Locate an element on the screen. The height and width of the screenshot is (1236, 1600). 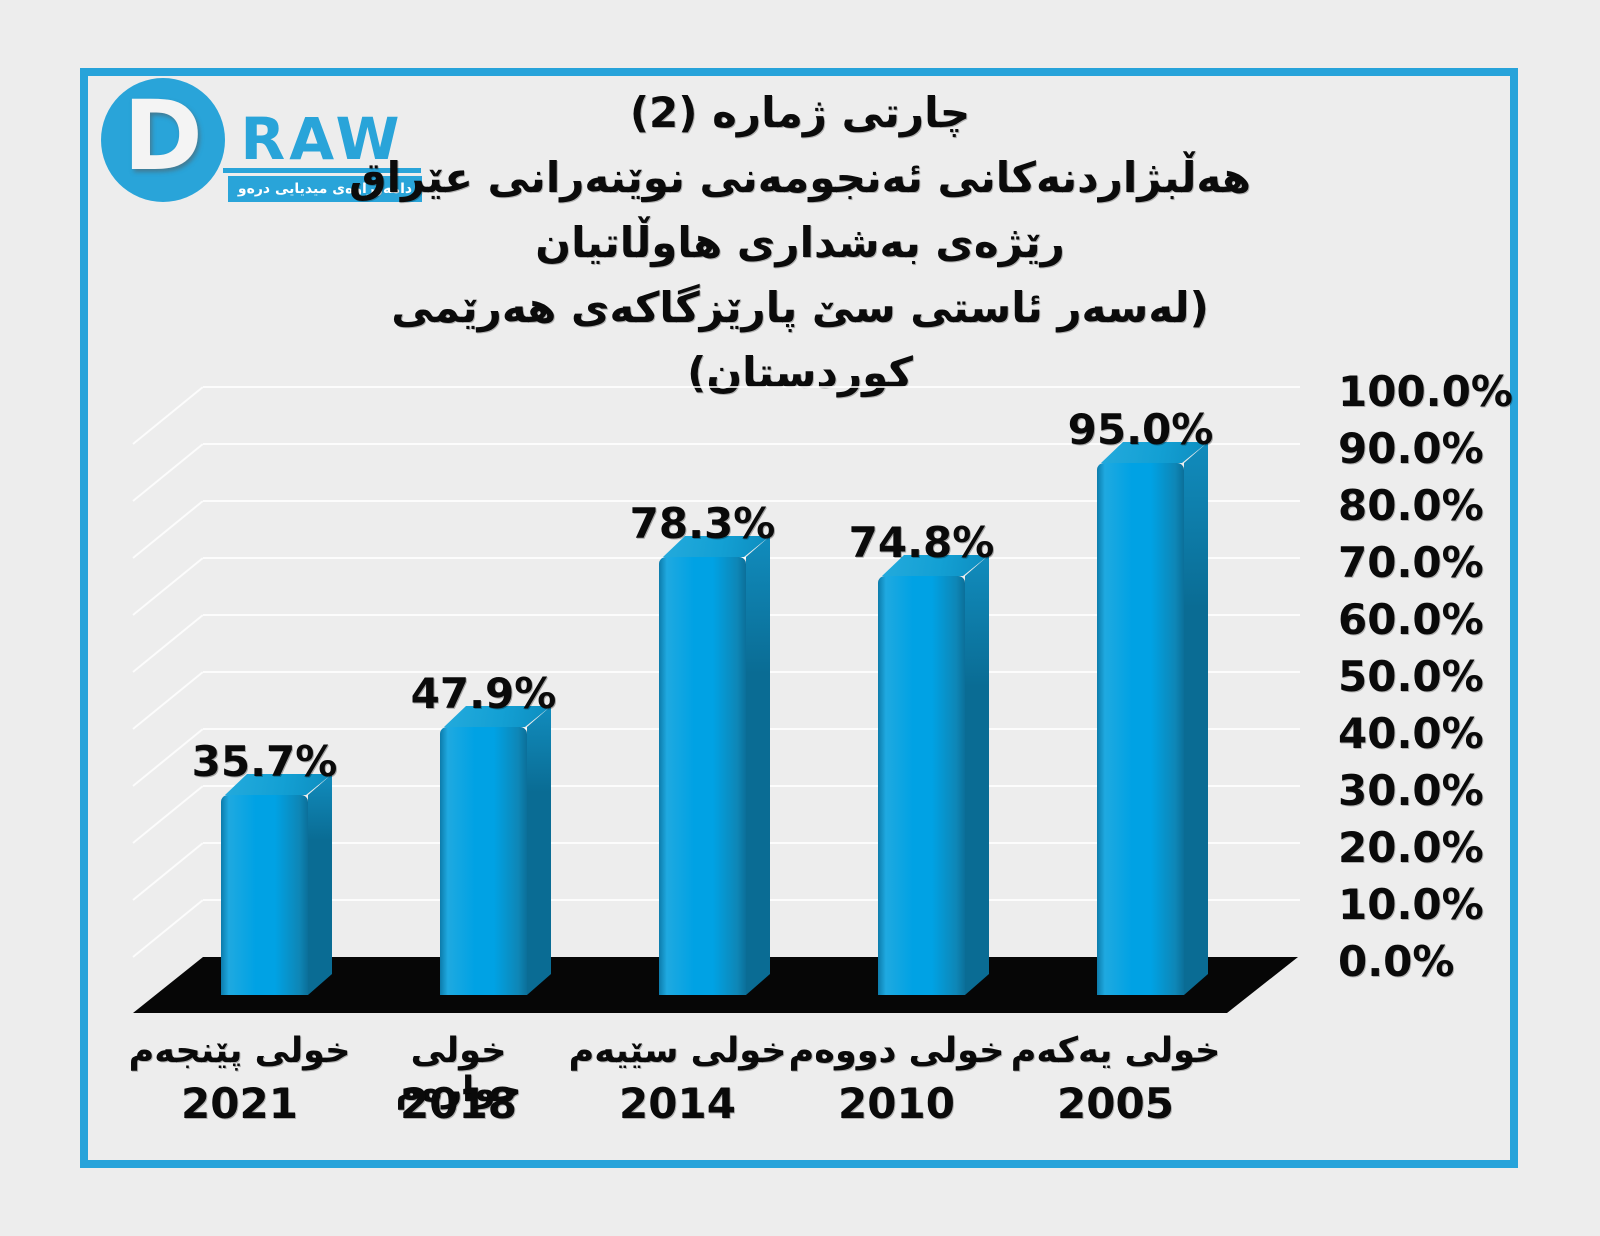
x-axis-year-label: 2010 is located at coordinates (896, 1103).